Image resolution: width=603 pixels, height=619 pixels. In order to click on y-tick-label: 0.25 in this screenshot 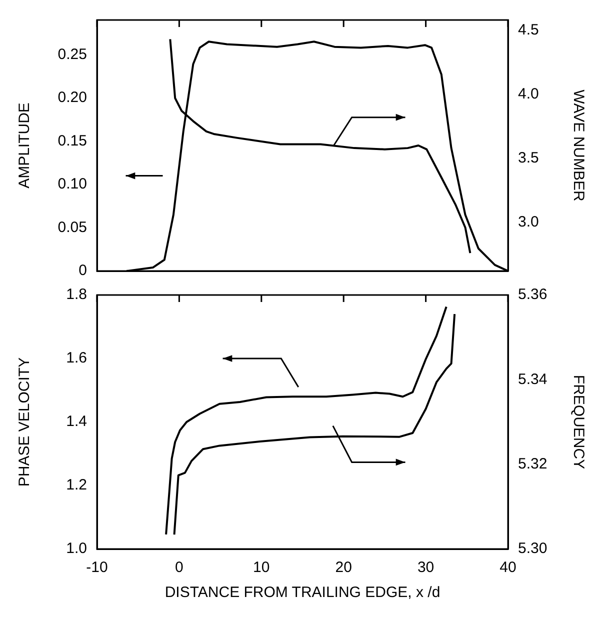, I will do `click(72, 54)`.